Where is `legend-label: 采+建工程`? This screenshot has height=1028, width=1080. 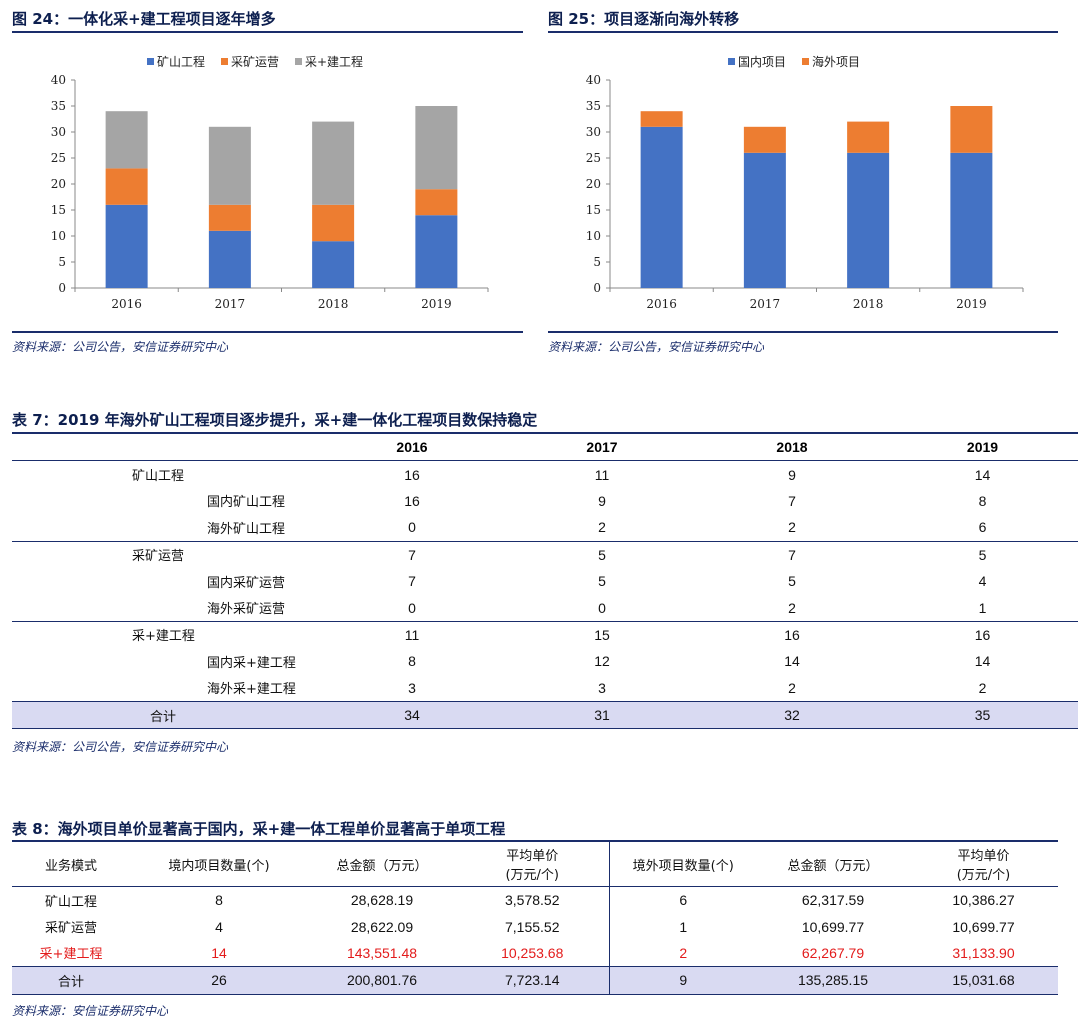
legend-label: 采+建工程 is located at coordinates (334, 61).